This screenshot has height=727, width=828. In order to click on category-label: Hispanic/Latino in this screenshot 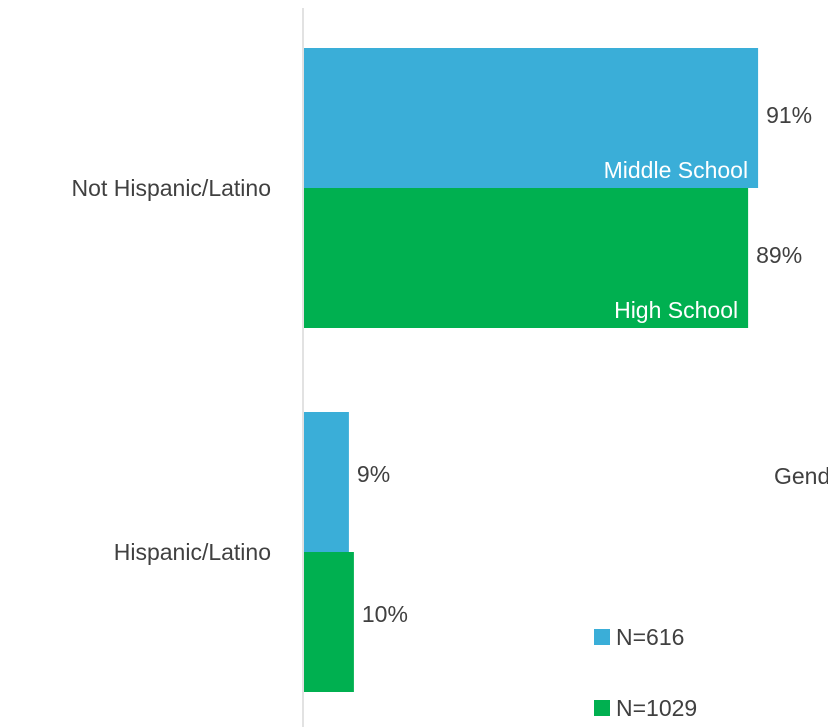, I will do `click(192, 552)`.